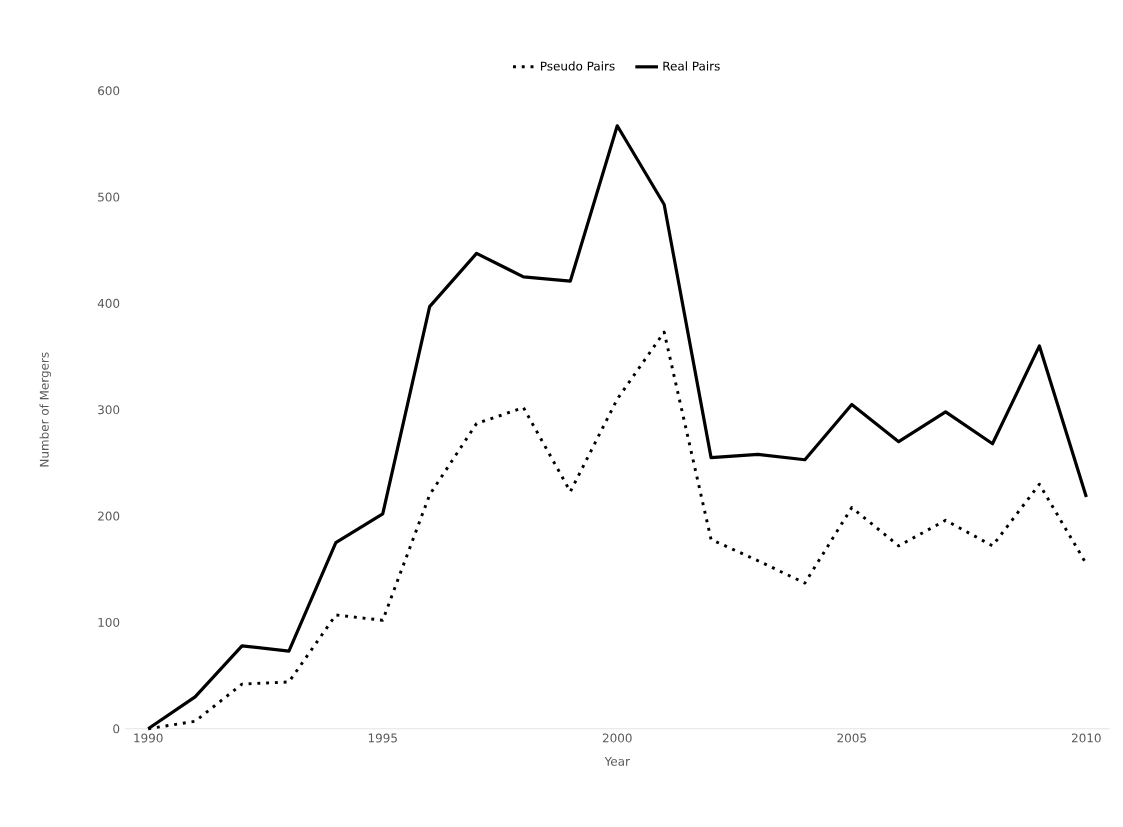 This screenshot has height=827, width=1123. Describe the element at coordinates (1086, 738) in the screenshot. I see `x-tick-label: 2010` at that location.